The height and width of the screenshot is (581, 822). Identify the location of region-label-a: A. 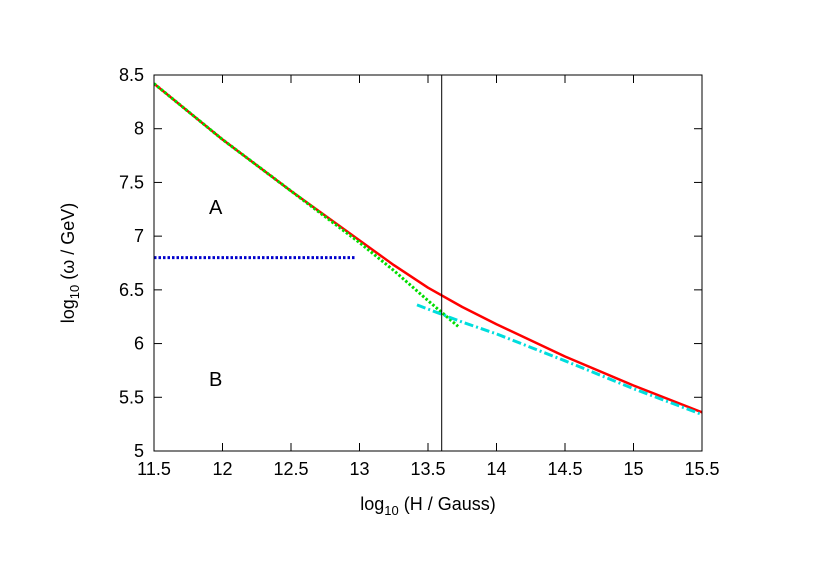
(216, 208).